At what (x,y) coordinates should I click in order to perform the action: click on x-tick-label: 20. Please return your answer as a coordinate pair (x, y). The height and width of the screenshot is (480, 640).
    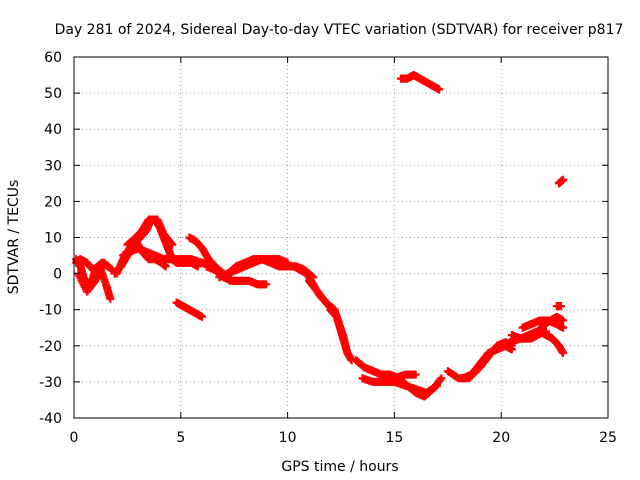
    Looking at the image, I should click on (501, 438).